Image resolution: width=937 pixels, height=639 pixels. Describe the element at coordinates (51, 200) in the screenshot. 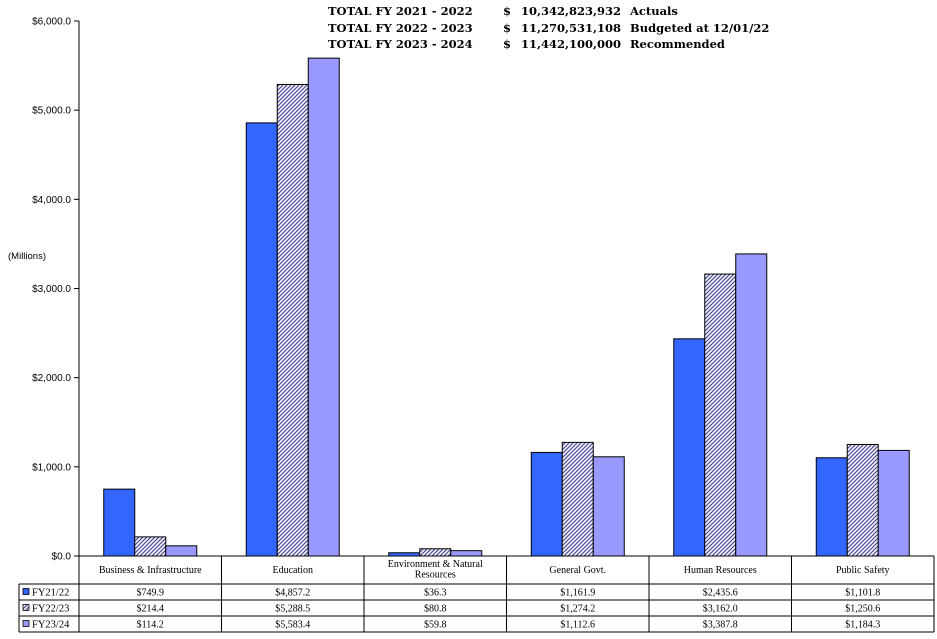

I see `y-tick-label: $4,000.0` at that location.